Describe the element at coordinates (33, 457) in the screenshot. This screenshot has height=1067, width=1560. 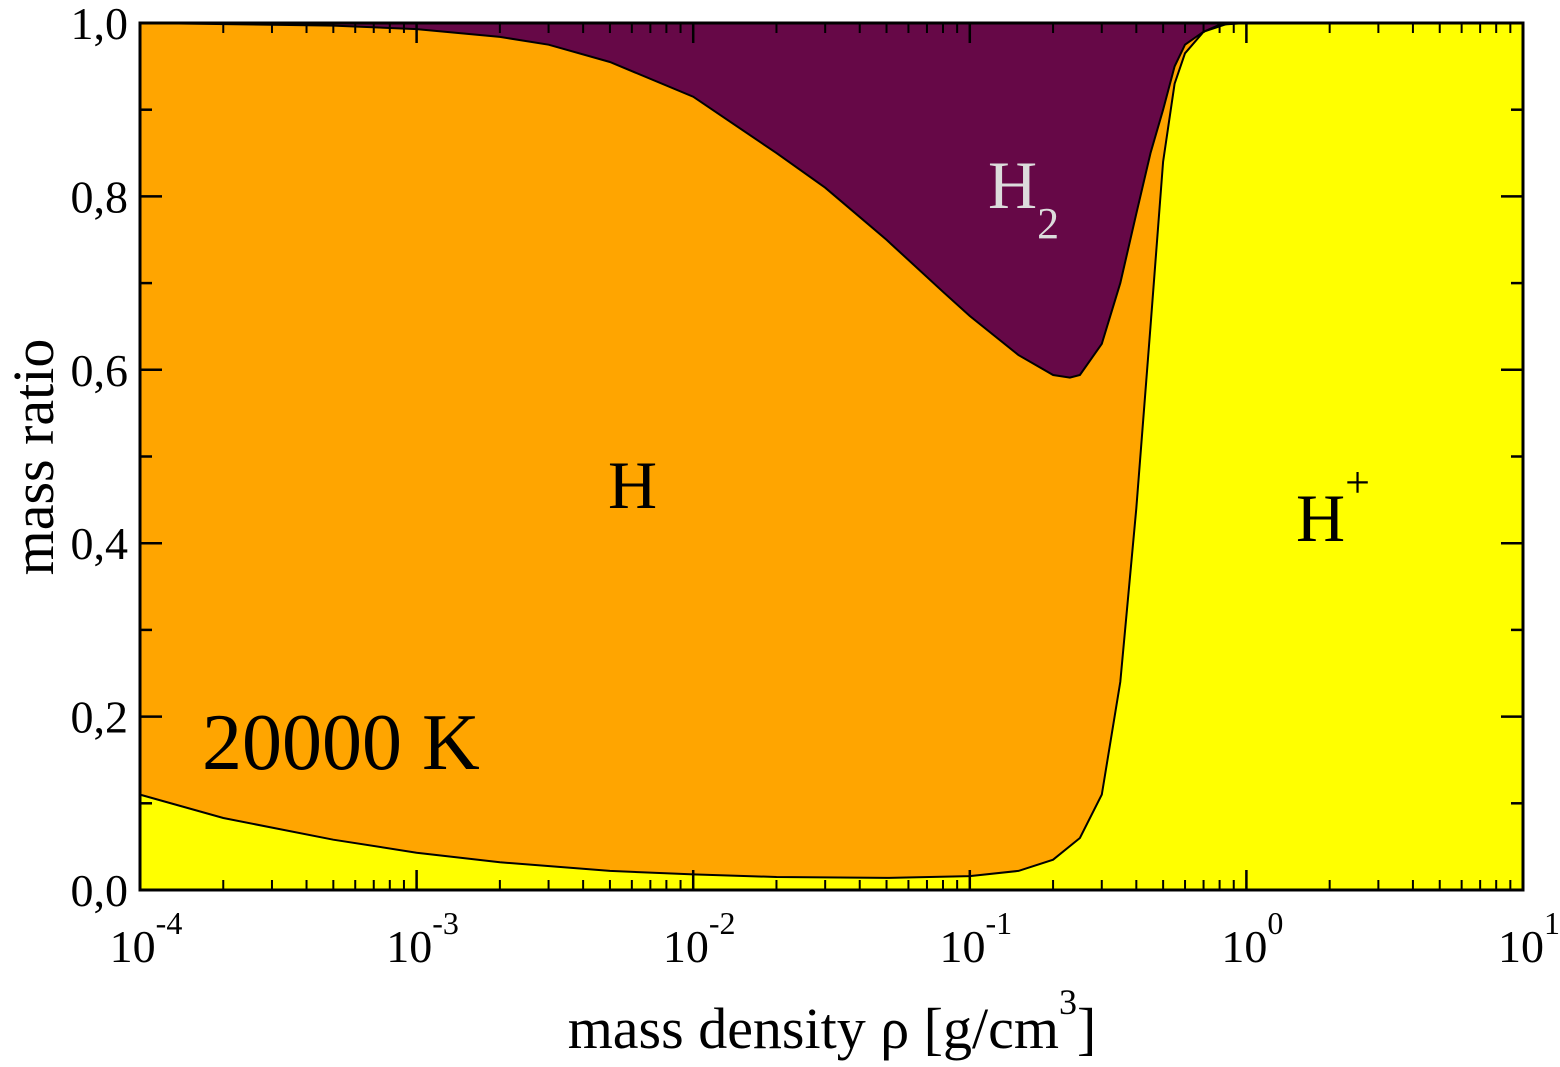
I see `y-axis-label: mass ratio` at that location.